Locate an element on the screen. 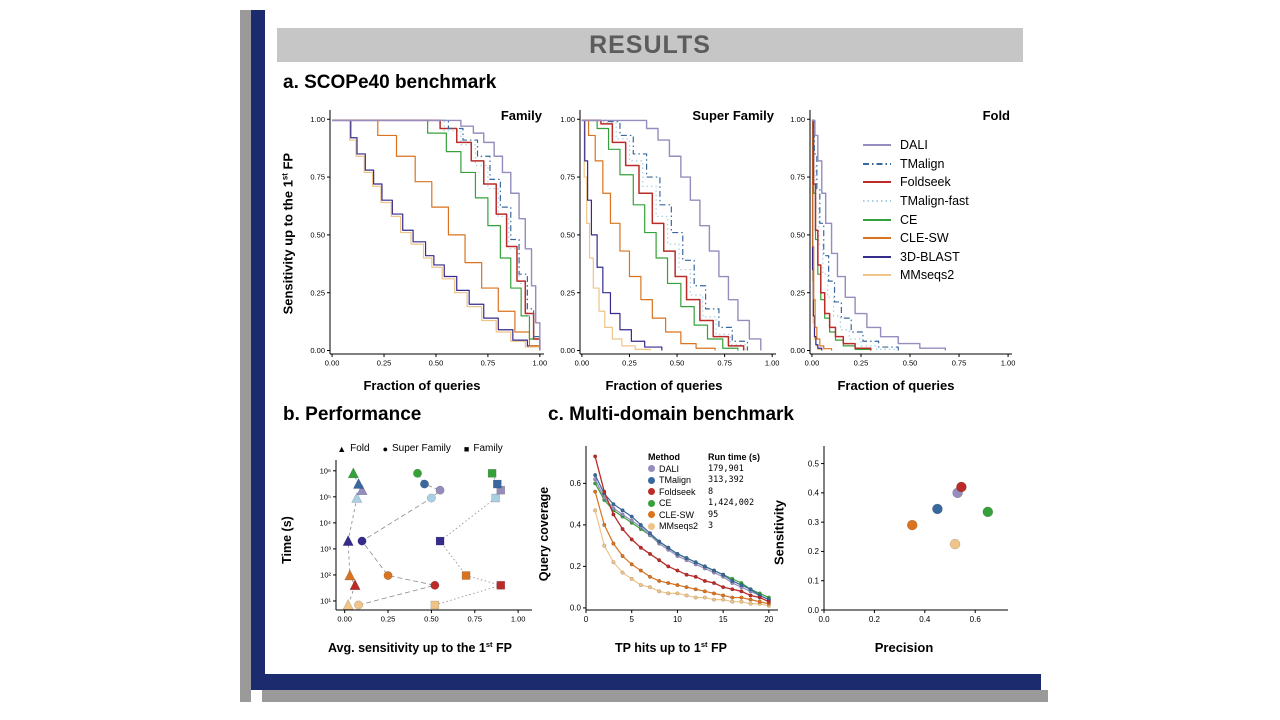 The image size is (1280, 720). svg-text: 10¹ is located at coordinates (325, 601).